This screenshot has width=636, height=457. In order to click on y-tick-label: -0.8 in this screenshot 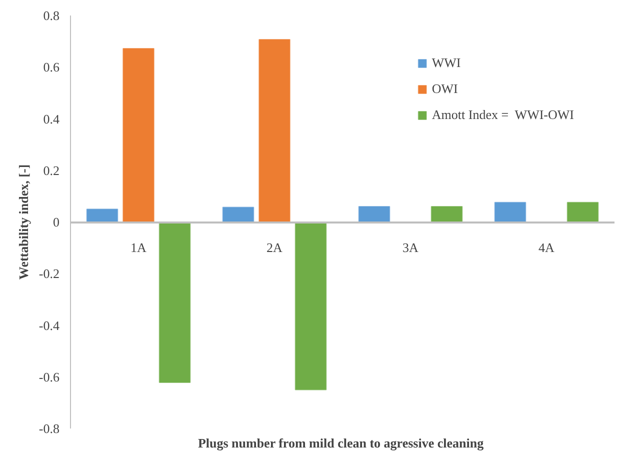, I will do `click(49, 428)`.